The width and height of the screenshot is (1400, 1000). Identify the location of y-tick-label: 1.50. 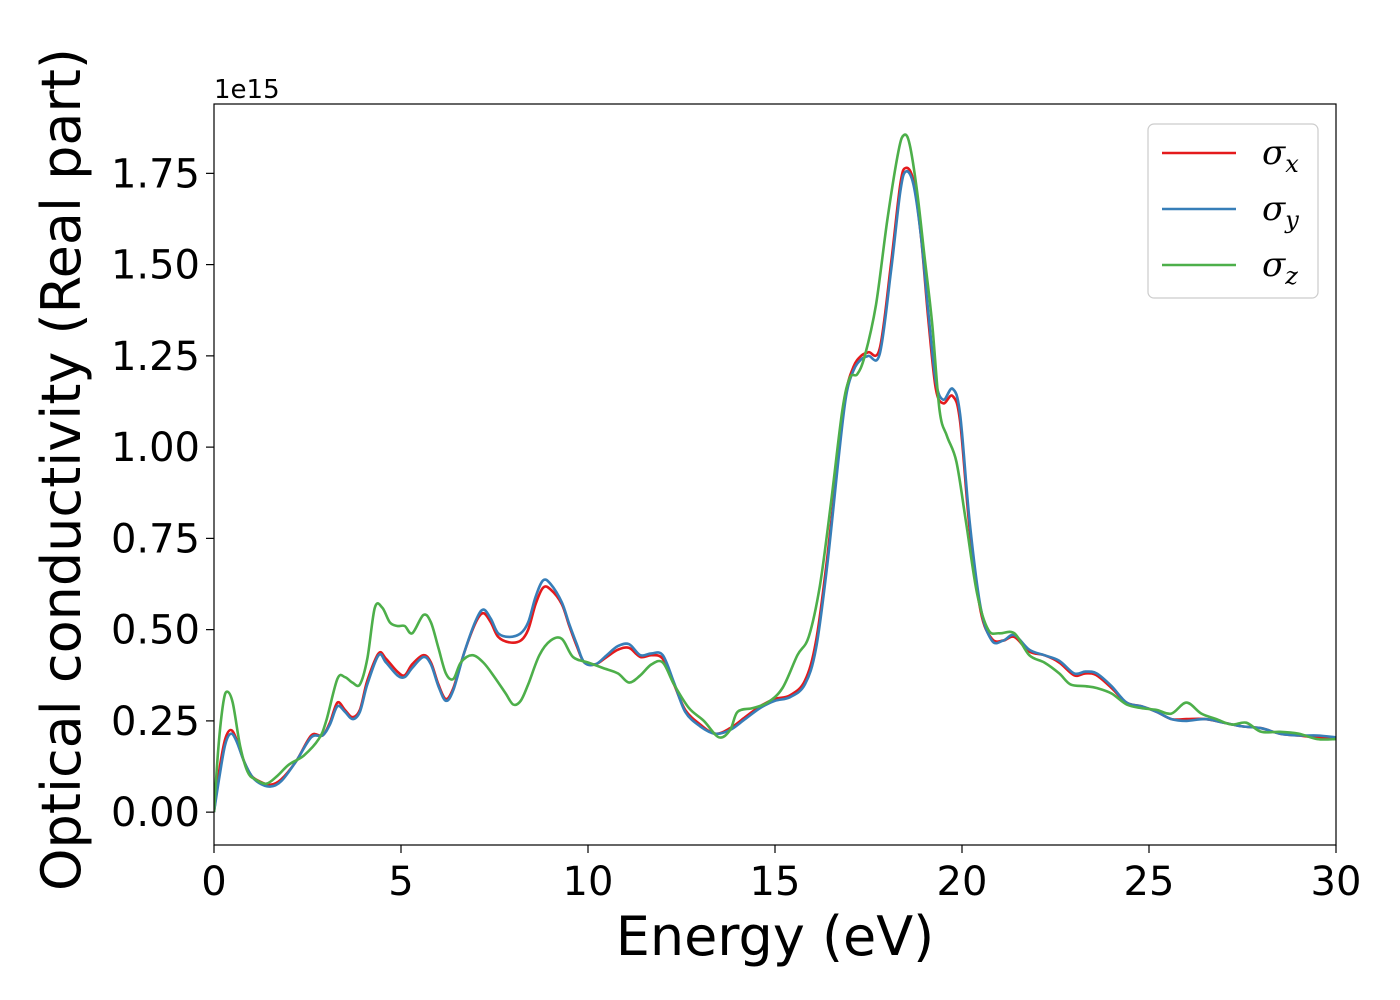
(155, 266).